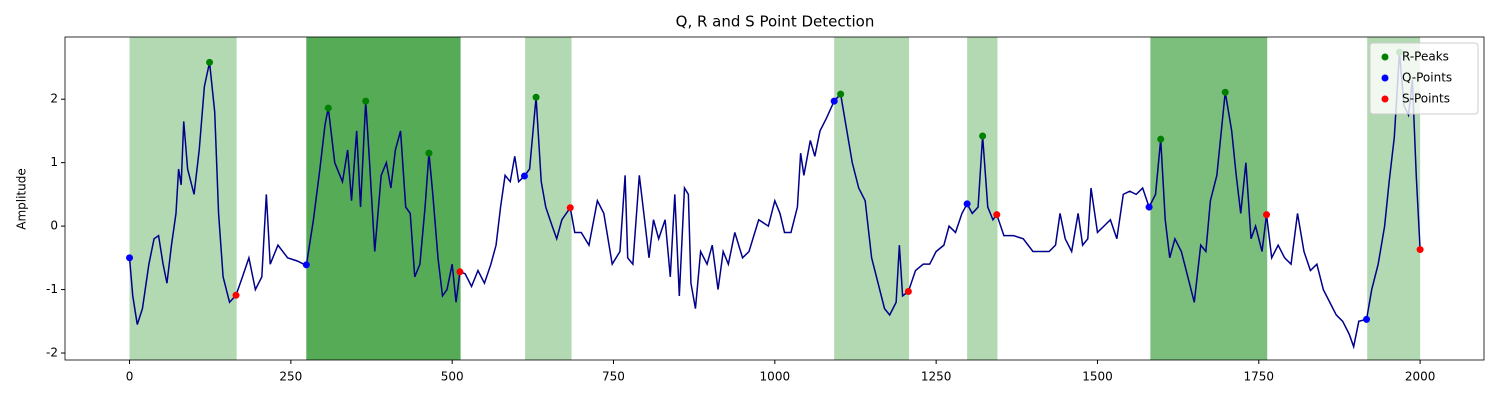 Image resolution: width=1500 pixels, height=400 pixels. I want to click on x-tick-label: 1000, so click(775, 377).